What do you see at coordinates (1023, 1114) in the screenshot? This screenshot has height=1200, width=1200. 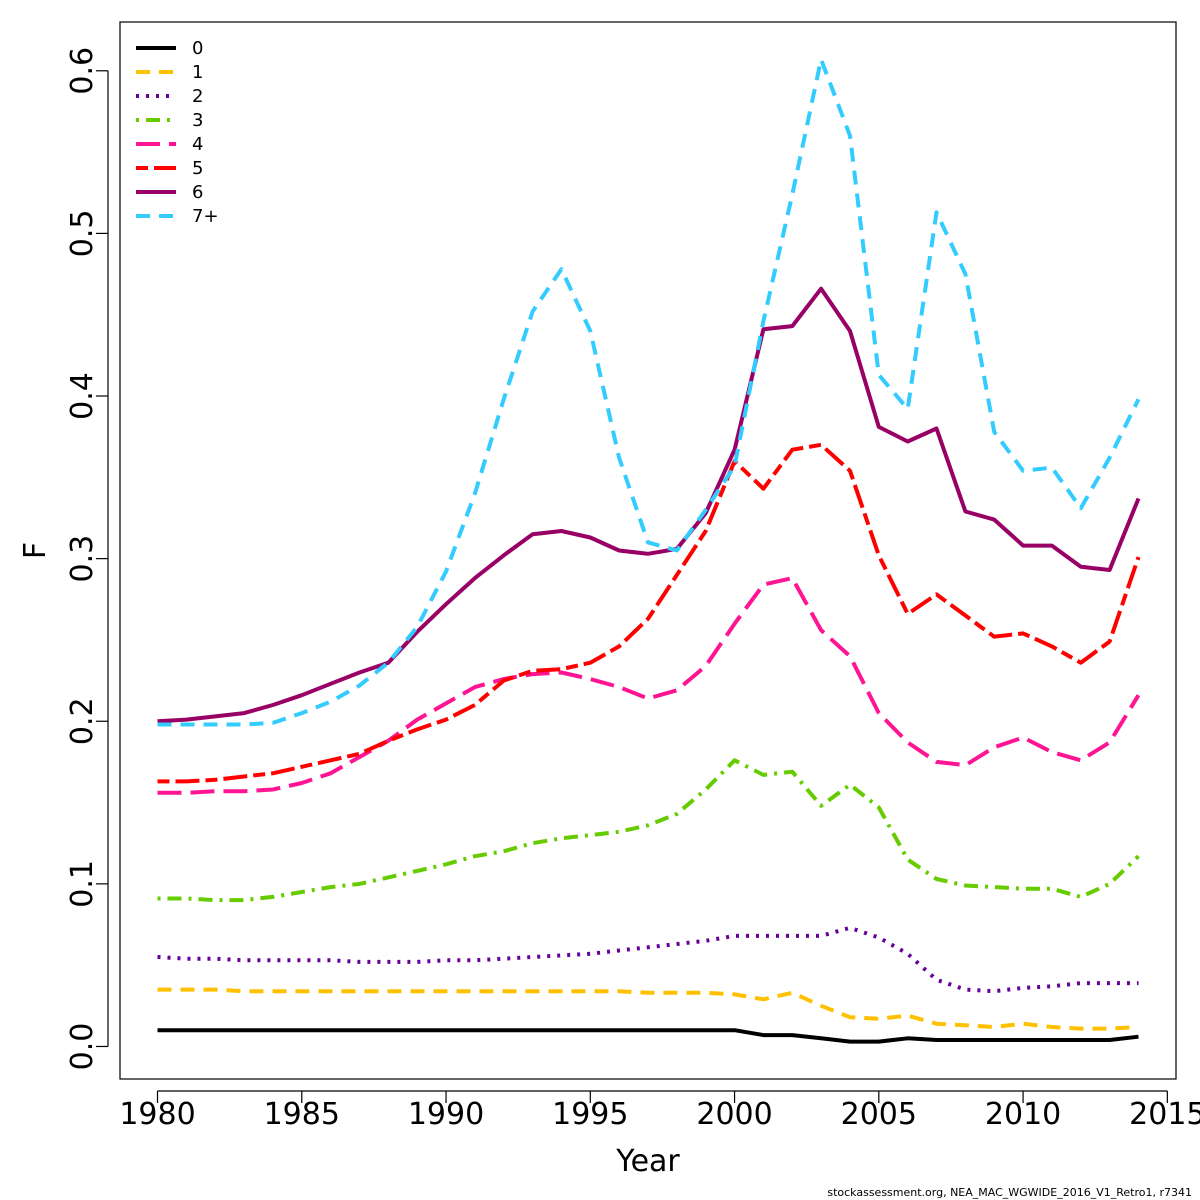 I see `x-tick-label: 2010` at bounding box center [1023, 1114].